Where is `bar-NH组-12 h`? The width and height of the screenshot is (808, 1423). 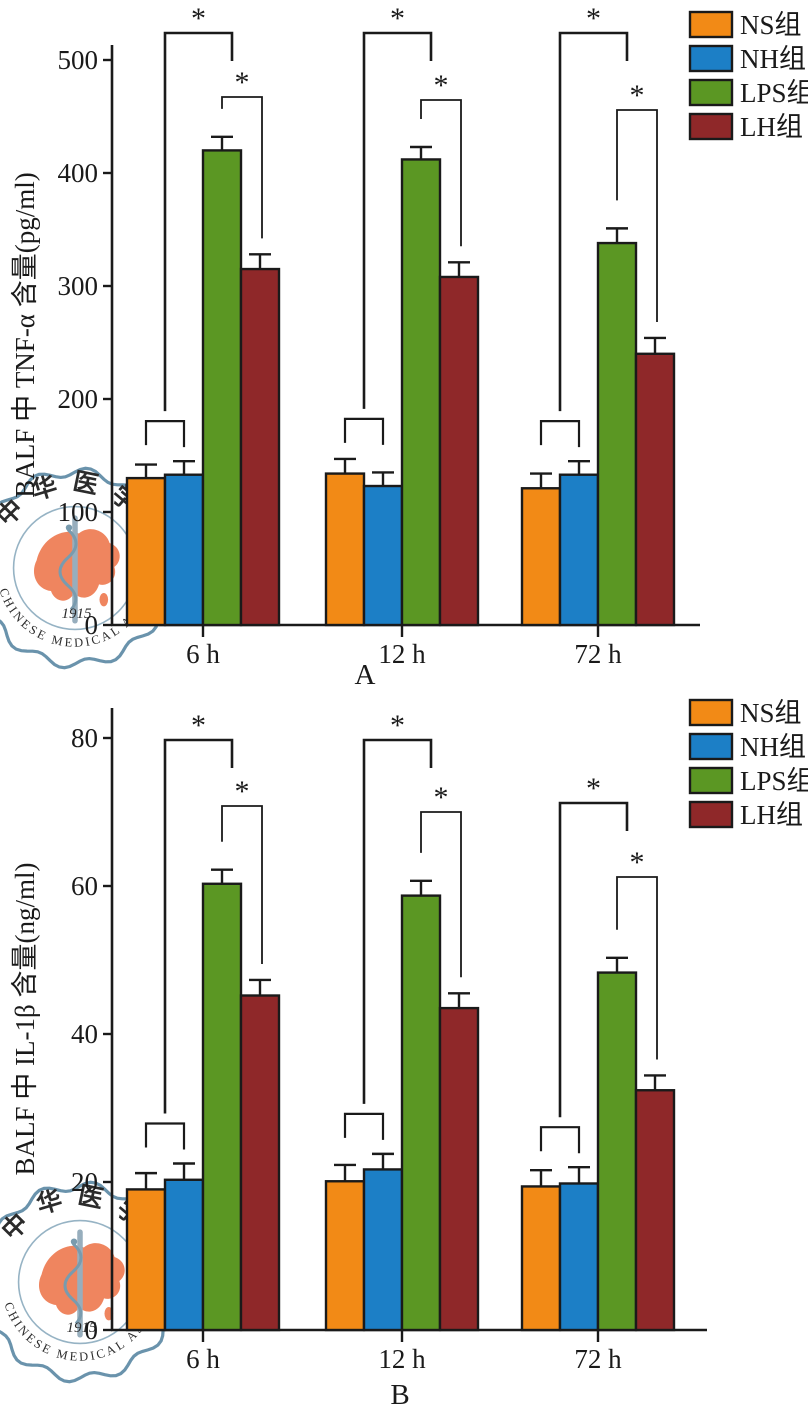 bar-NH组-12 h is located at coordinates (383, 1250).